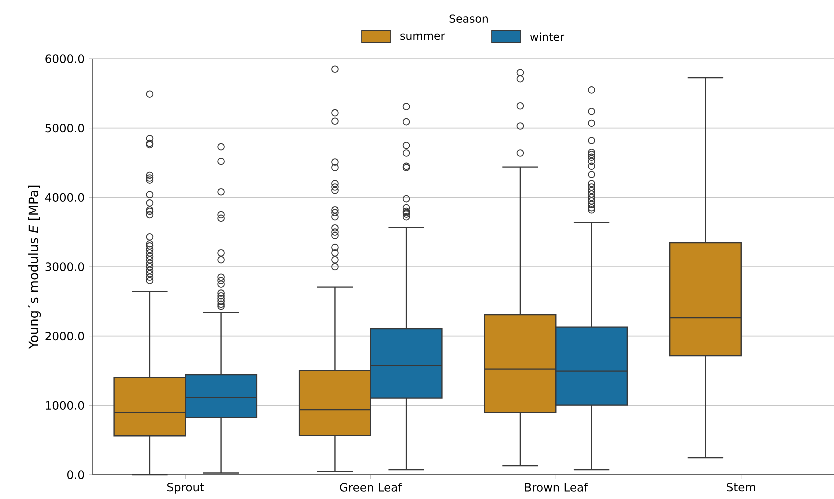  What do you see at coordinates (76, 475) in the screenshot?
I see `y-tick-label: 0.0` at bounding box center [76, 475].